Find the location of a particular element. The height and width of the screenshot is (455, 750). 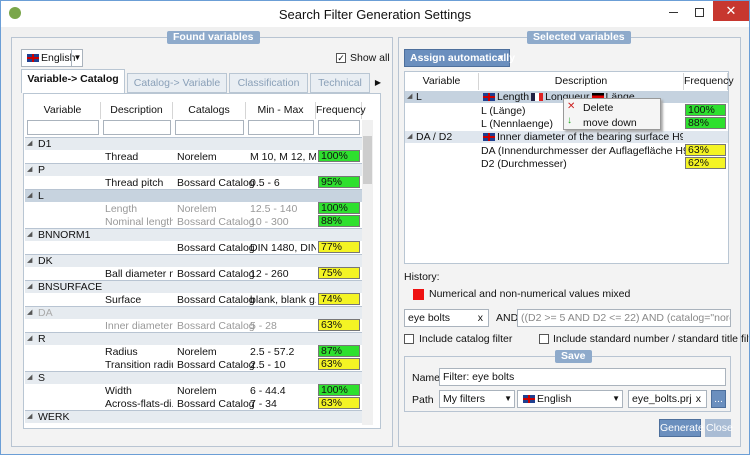

group-name: L is located at coordinates (41, 196).